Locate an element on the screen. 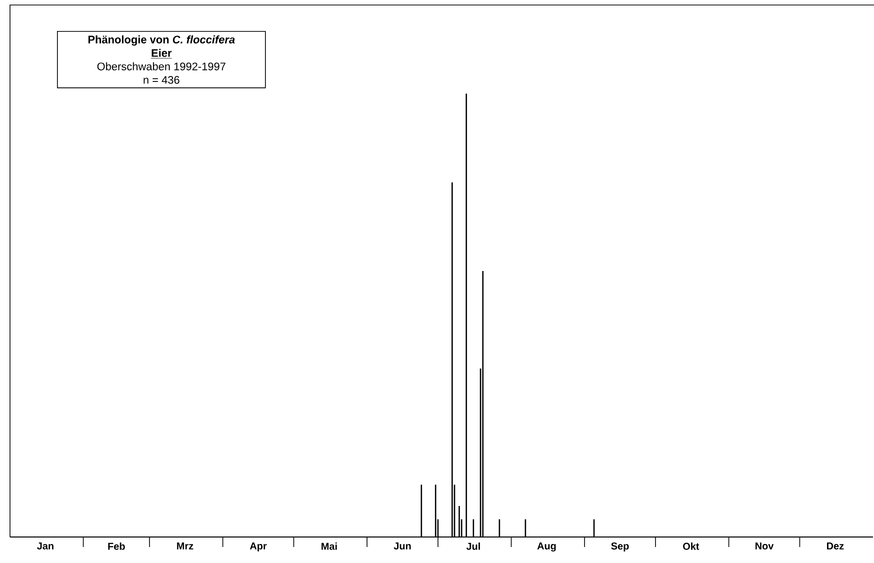  x-tick-label: Jan is located at coordinates (45, 546).